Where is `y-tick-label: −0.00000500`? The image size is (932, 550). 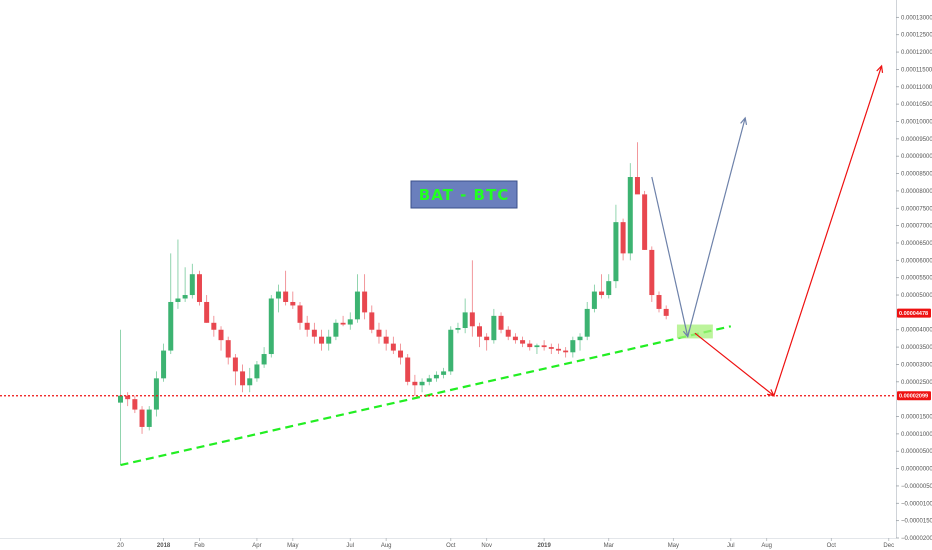 y-tick-label: −0.00000500 is located at coordinates (916, 487).